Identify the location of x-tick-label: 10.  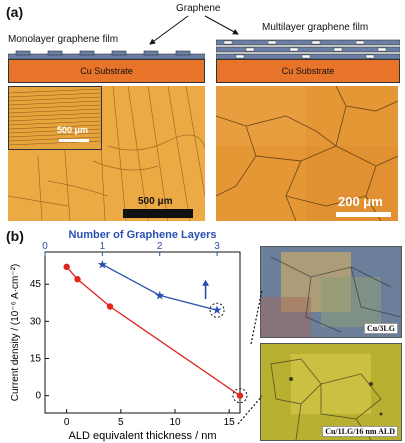
(175, 422).